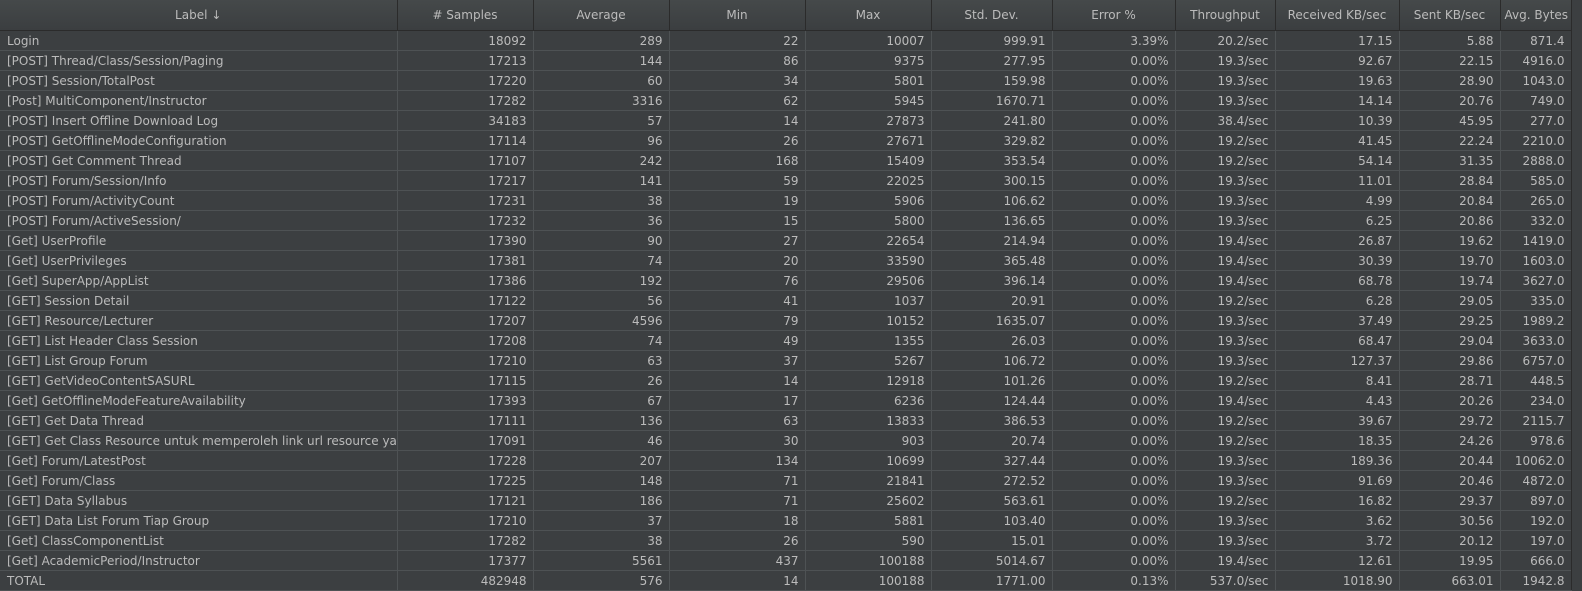 This screenshot has width=1582, height=591. What do you see at coordinates (737, 60) in the screenshot?
I see `cell-min: 86` at bounding box center [737, 60].